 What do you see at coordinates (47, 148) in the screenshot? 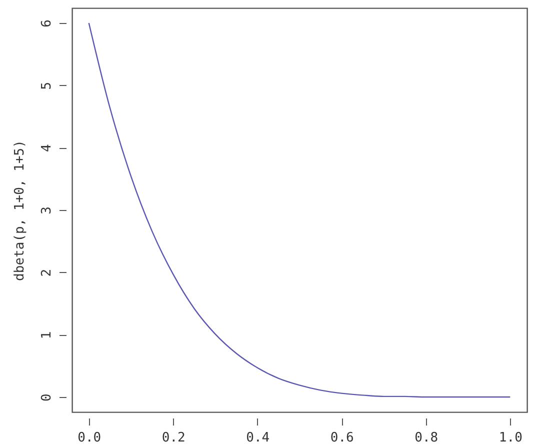
I see `y-tick-label: 4` at bounding box center [47, 148].